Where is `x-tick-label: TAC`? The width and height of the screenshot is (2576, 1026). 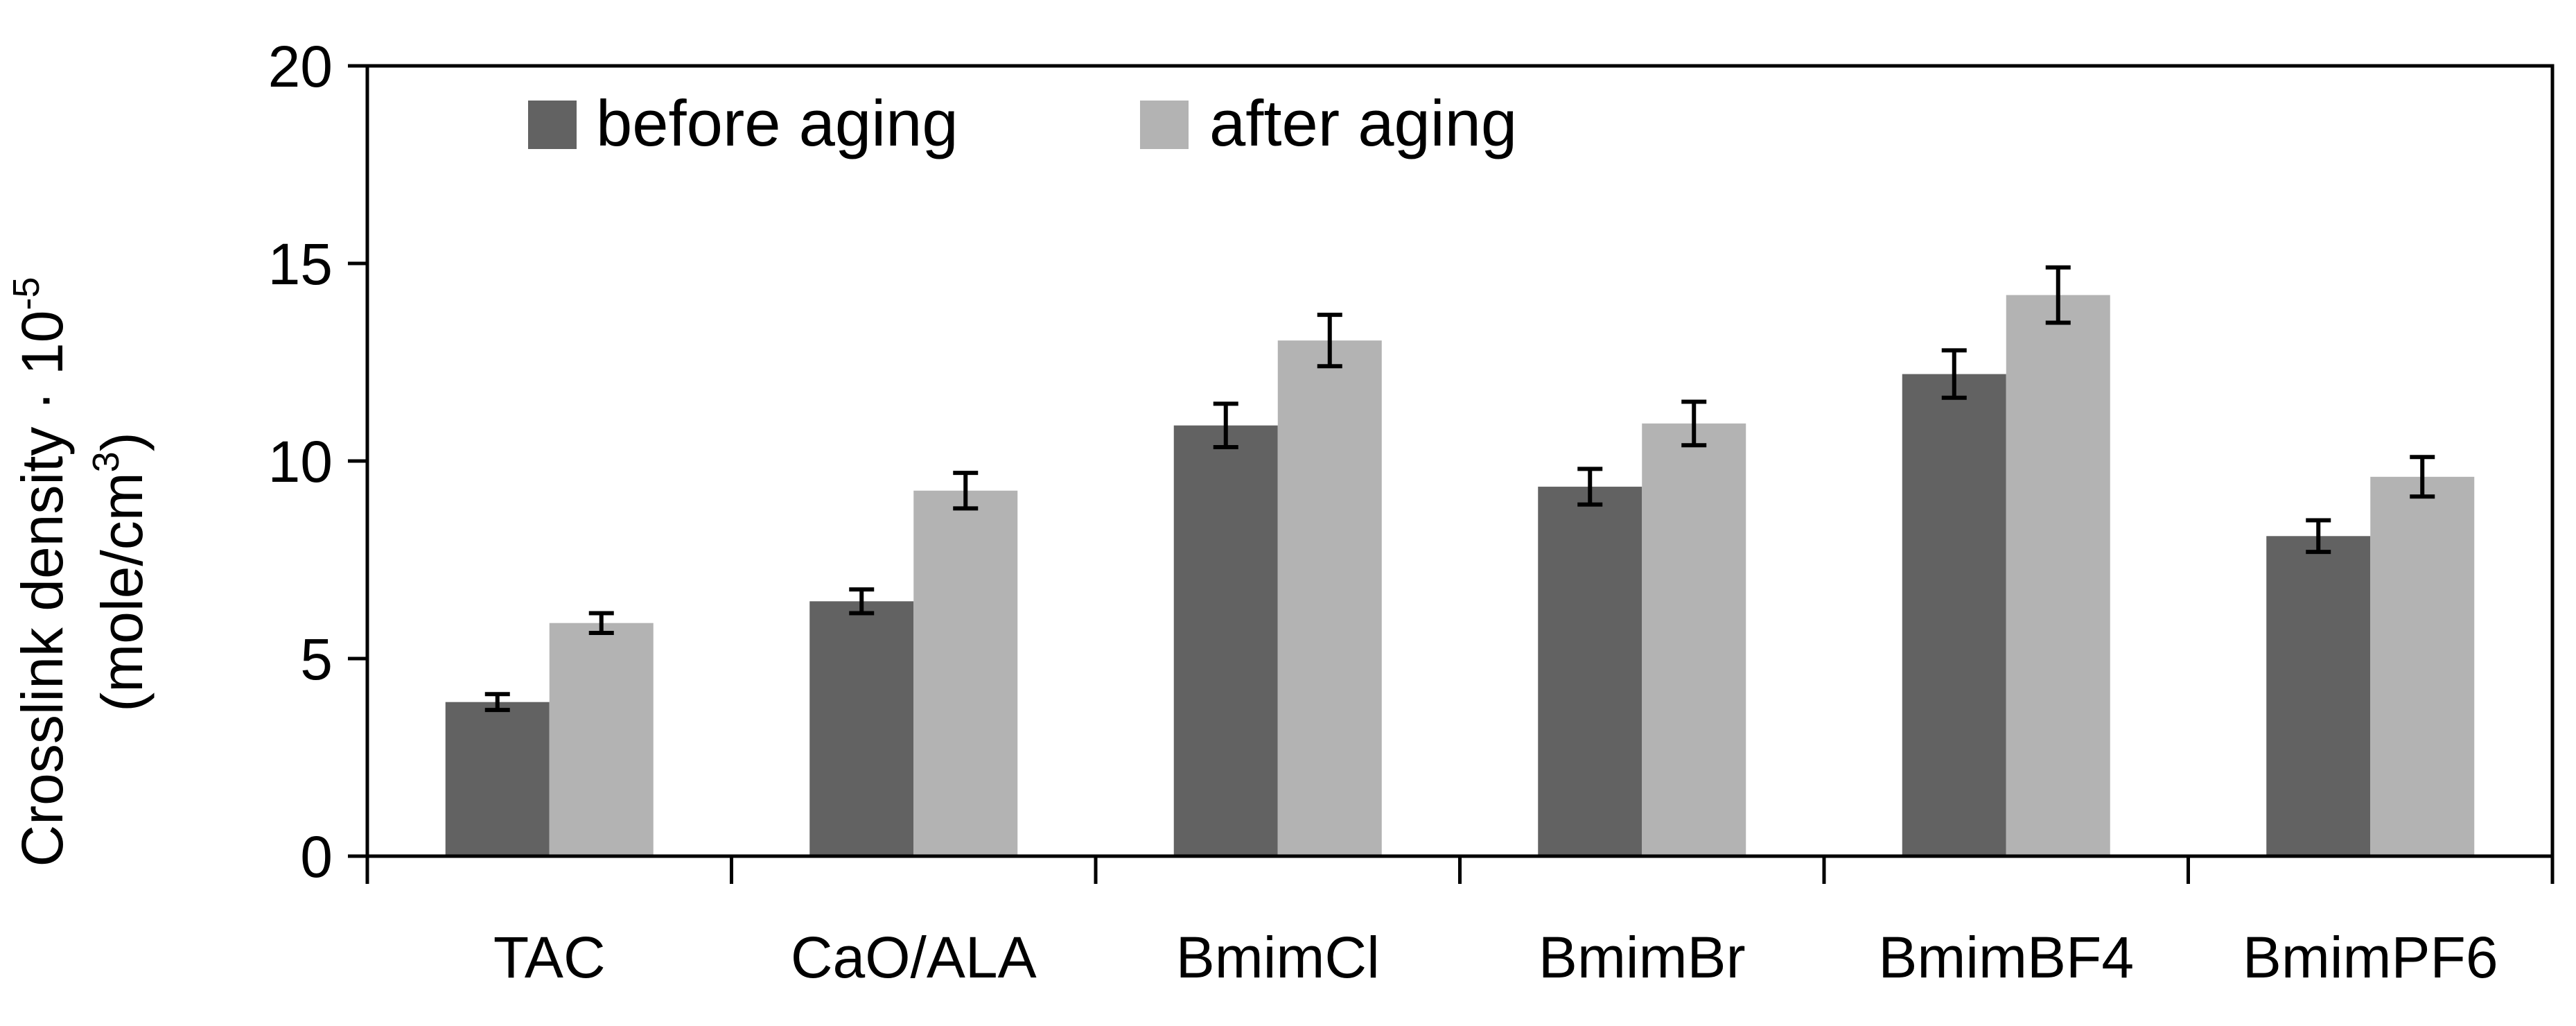 x-tick-label: TAC is located at coordinates (549, 957).